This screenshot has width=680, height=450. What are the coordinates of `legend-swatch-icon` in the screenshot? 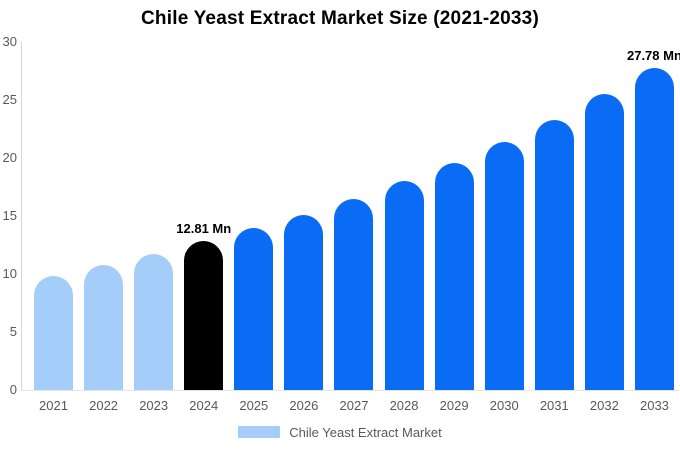 It's located at (259, 432).